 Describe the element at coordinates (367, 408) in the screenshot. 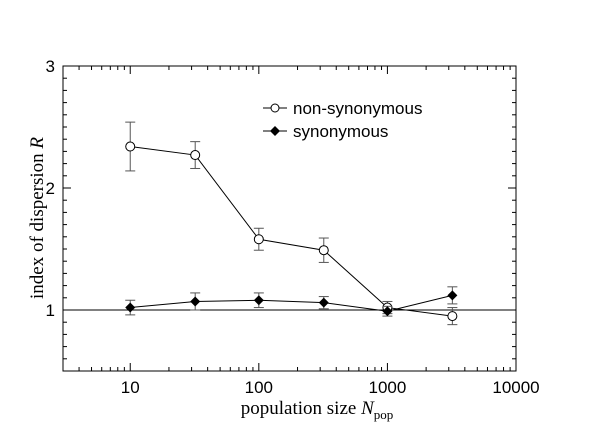

I see `x-axis-label-var: N` at that location.